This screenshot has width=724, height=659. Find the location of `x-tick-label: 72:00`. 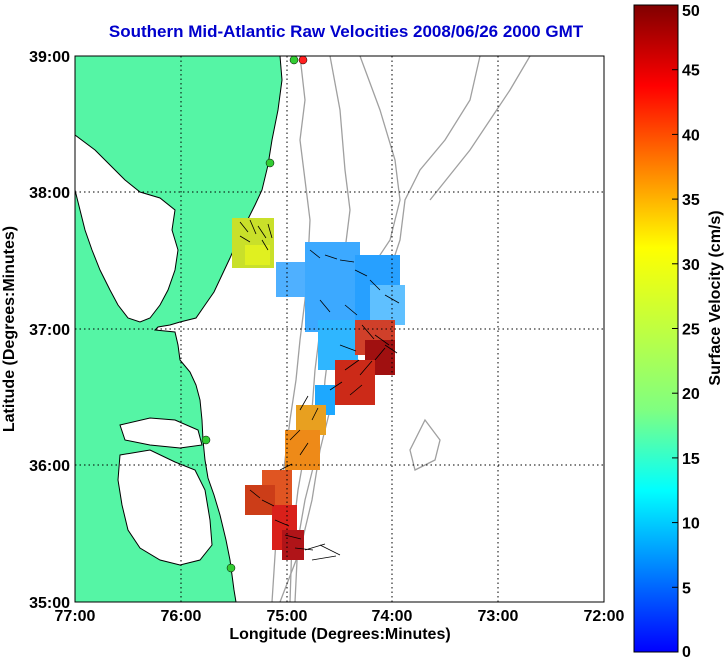

x-tick-label: 72:00 is located at coordinates (604, 616).